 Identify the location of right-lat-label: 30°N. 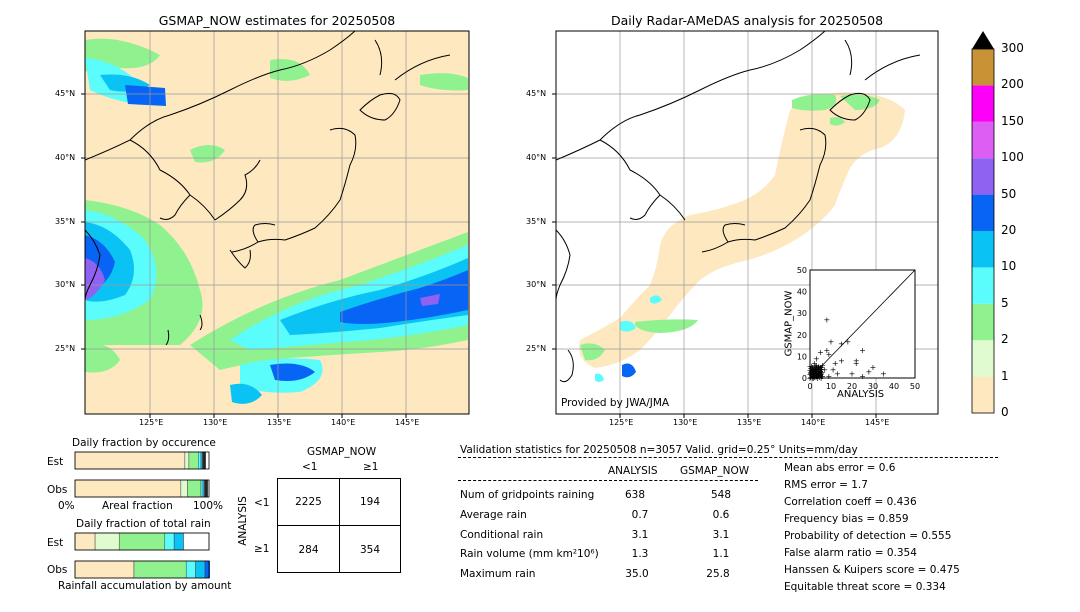
(536, 284).